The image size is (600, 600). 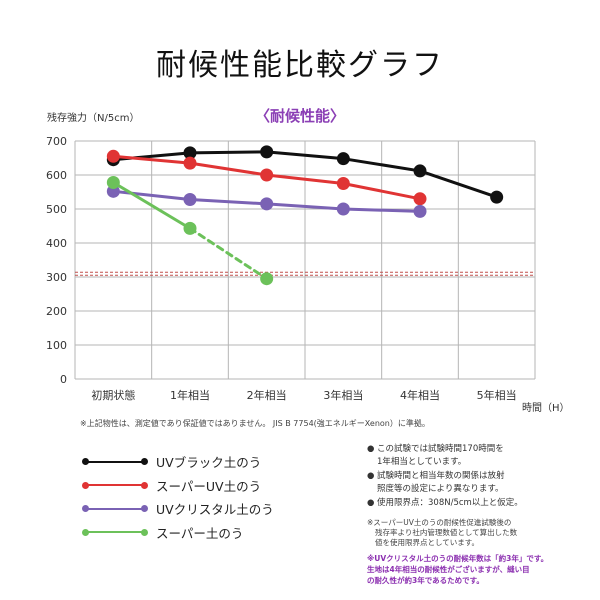 I want to click on x-tick-label: 4年相当, so click(x=420, y=395).